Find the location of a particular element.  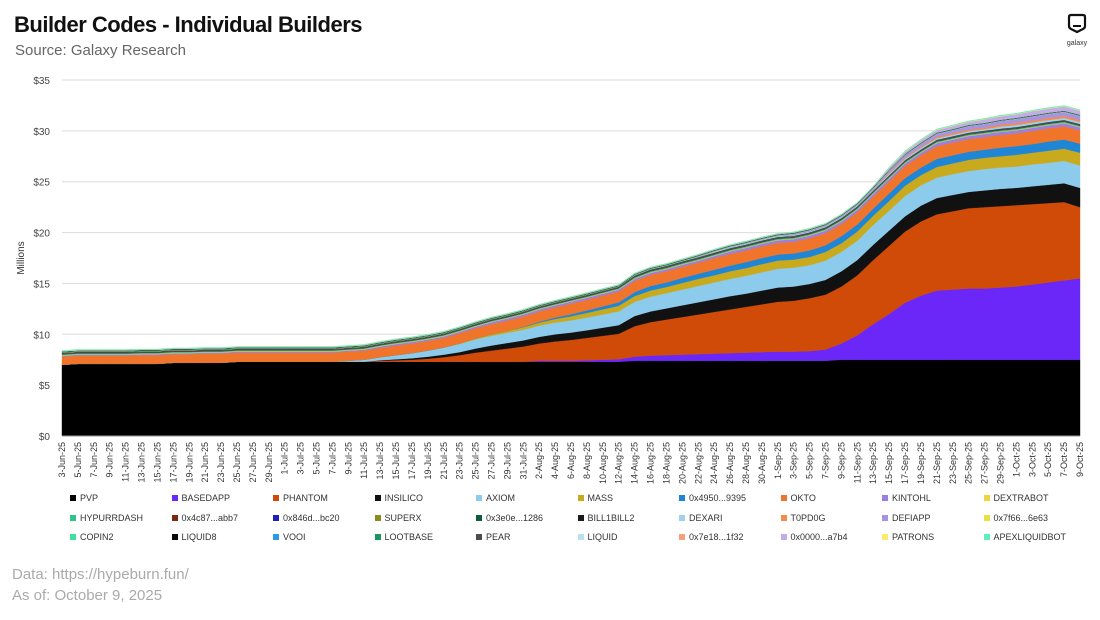

data-source-footer: Data: https://hypeburn.fun/ is located at coordinates (100, 574).